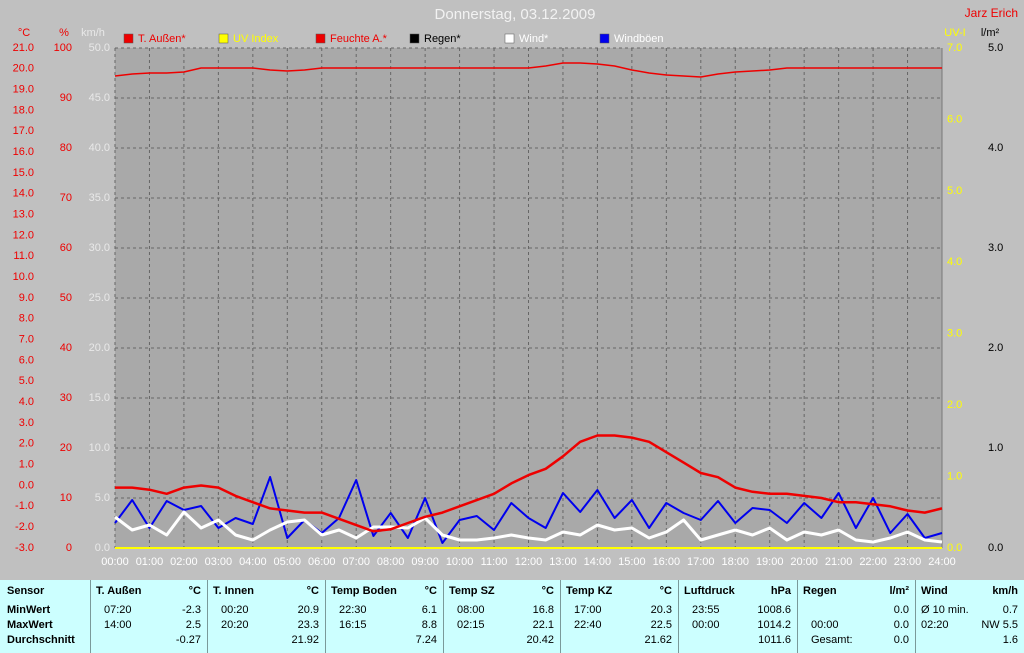  What do you see at coordinates (353, 625) in the screenshot?
I see `cell-time: 16:15` at bounding box center [353, 625].